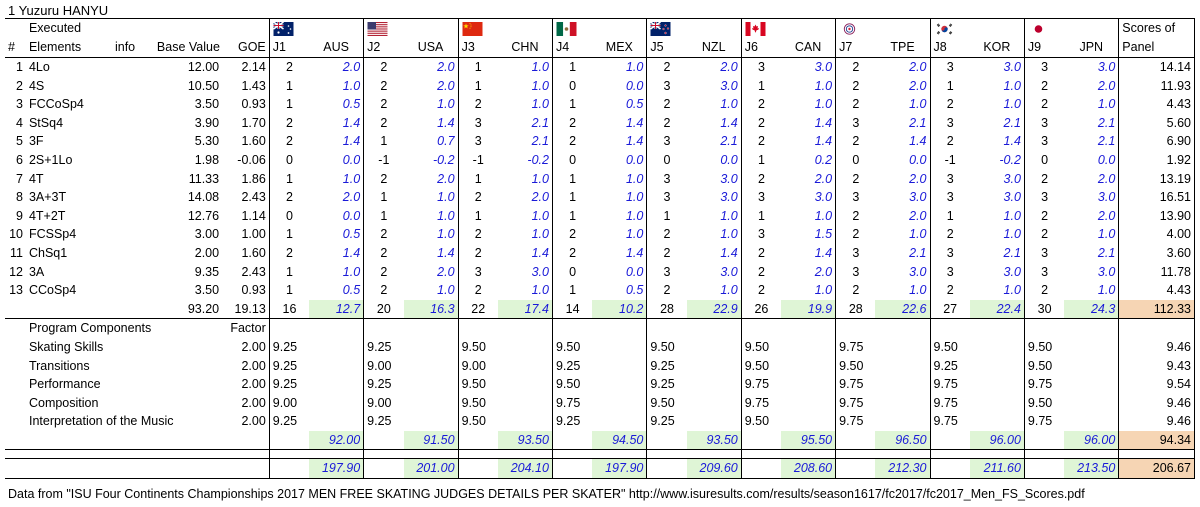 This screenshot has height=507, width=1200. Describe the element at coordinates (133, 179) in the screenshot. I see `element-info` at that location.